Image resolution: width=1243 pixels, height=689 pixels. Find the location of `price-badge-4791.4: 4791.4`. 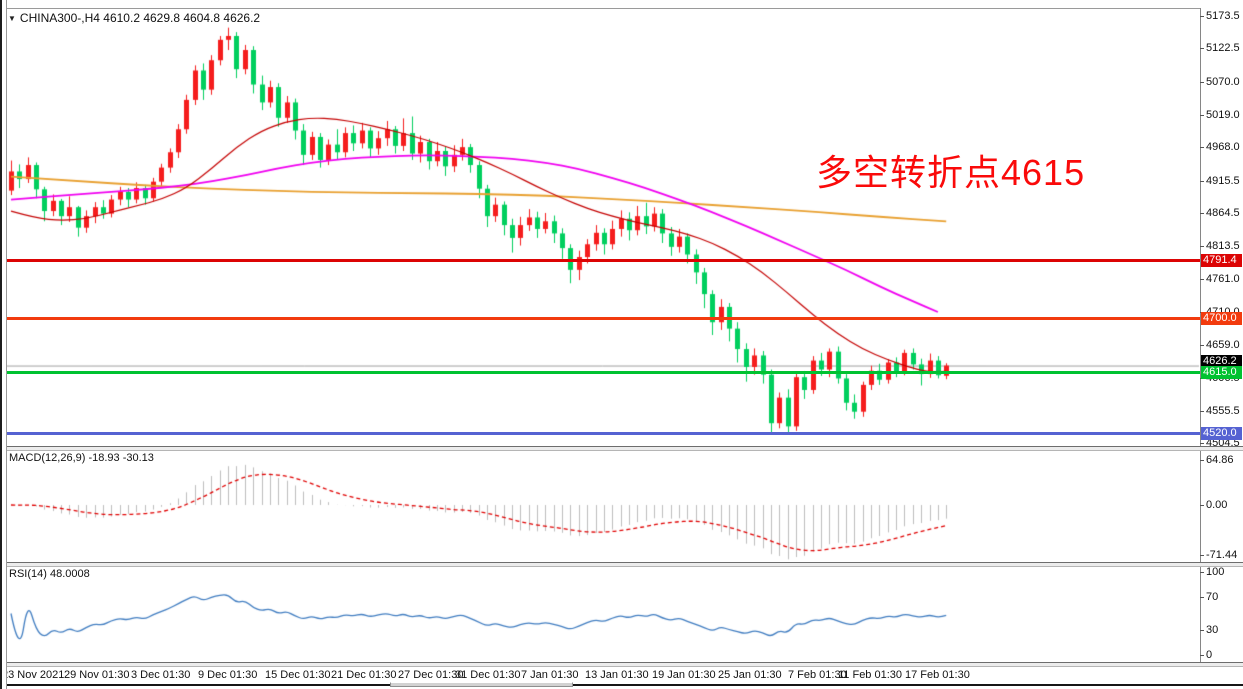

price-badge-4791.4: 4791.4 is located at coordinates (1221, 260).